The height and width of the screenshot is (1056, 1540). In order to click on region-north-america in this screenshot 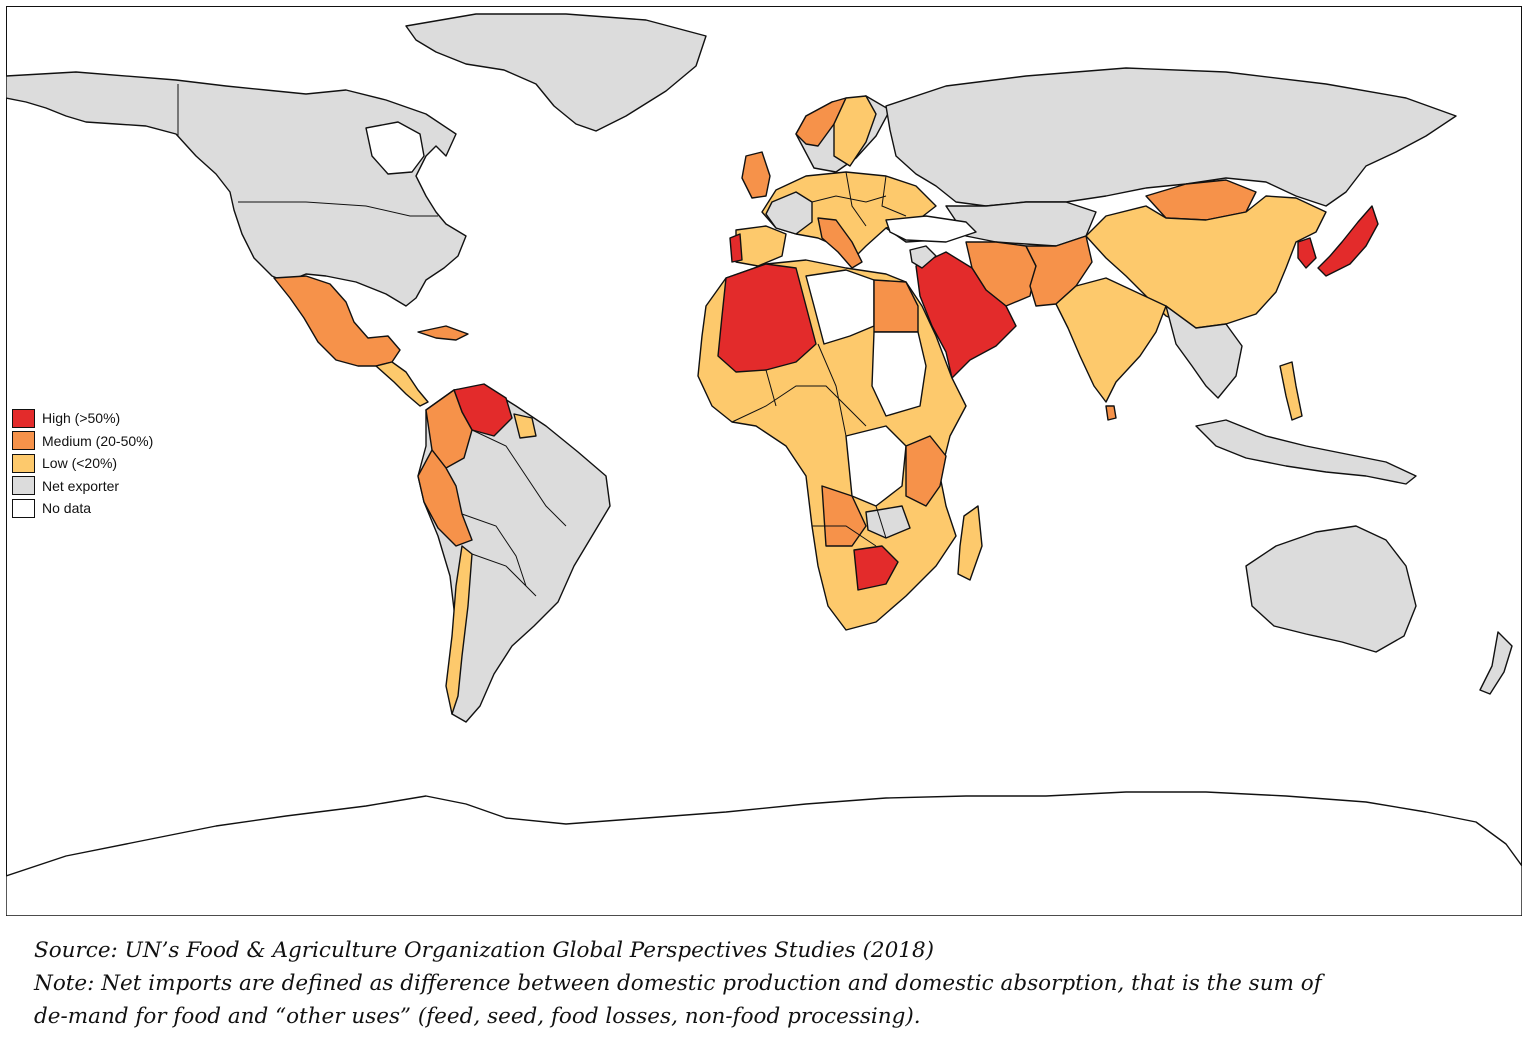, I will do `click(236, 189)`.